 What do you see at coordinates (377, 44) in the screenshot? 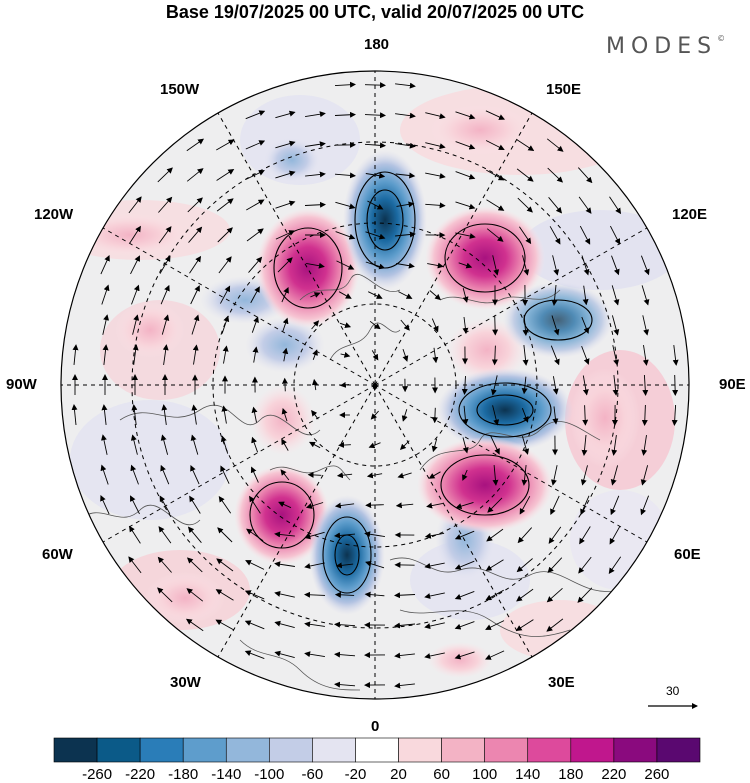
I see `lon-label-180: 180` at bounding box center [377, 44].